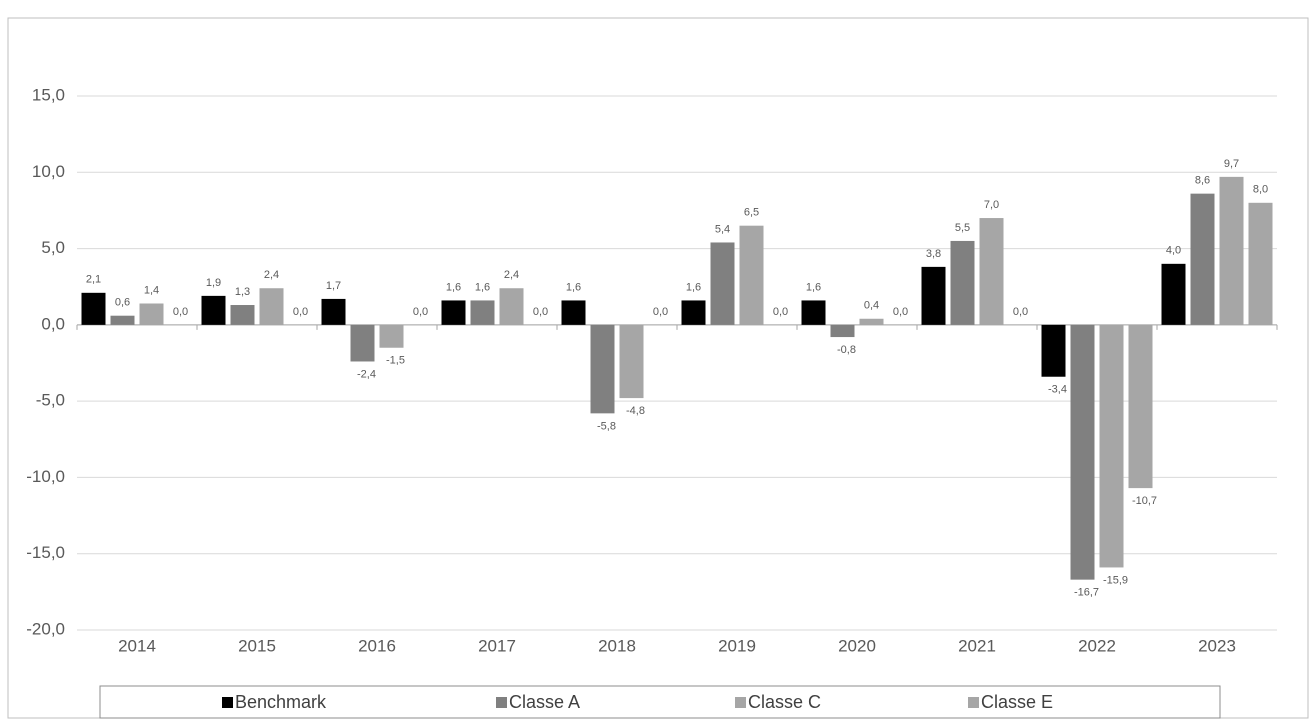 The image size is (1314, 720). I want to click on x-tick-label: 2022, so click(1097, 645).